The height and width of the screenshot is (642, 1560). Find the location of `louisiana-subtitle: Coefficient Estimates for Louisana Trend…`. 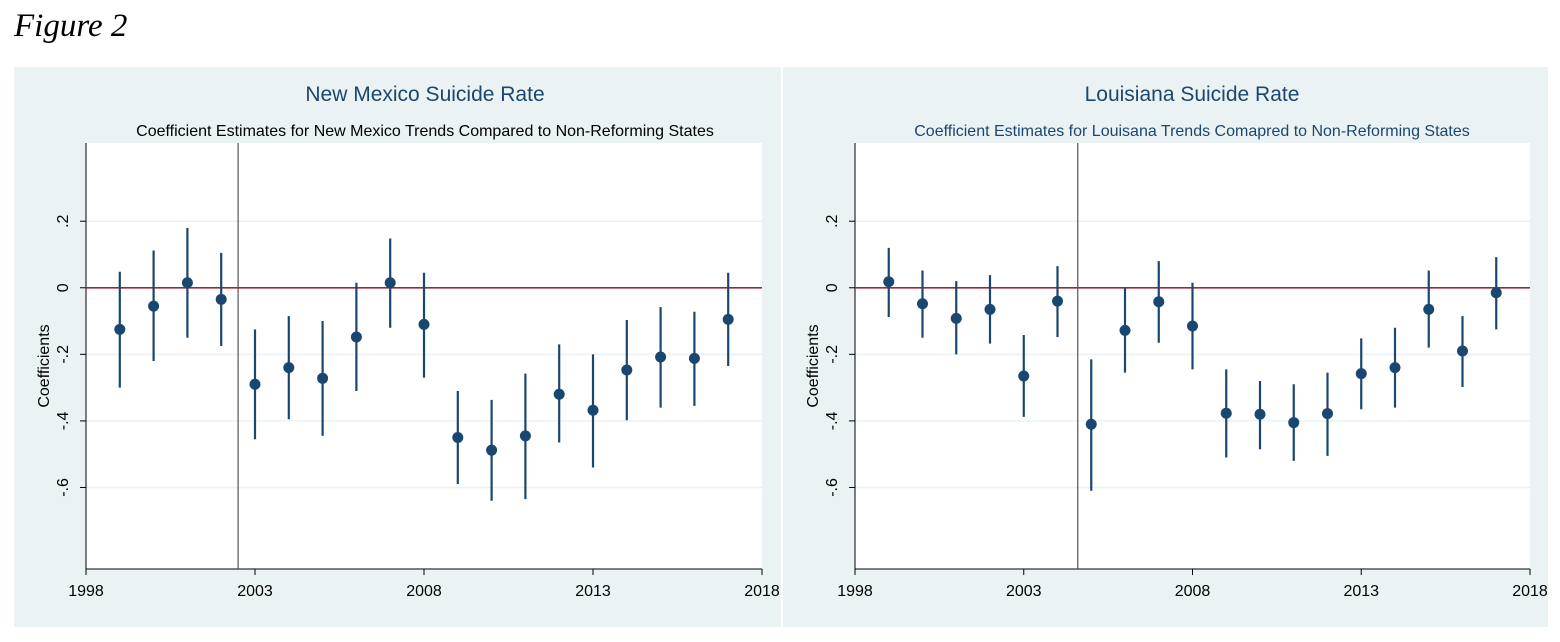

louisiana-subtitle: Coefficient Estimates for Louisana Trend… is located at coordinates (1192, 131).